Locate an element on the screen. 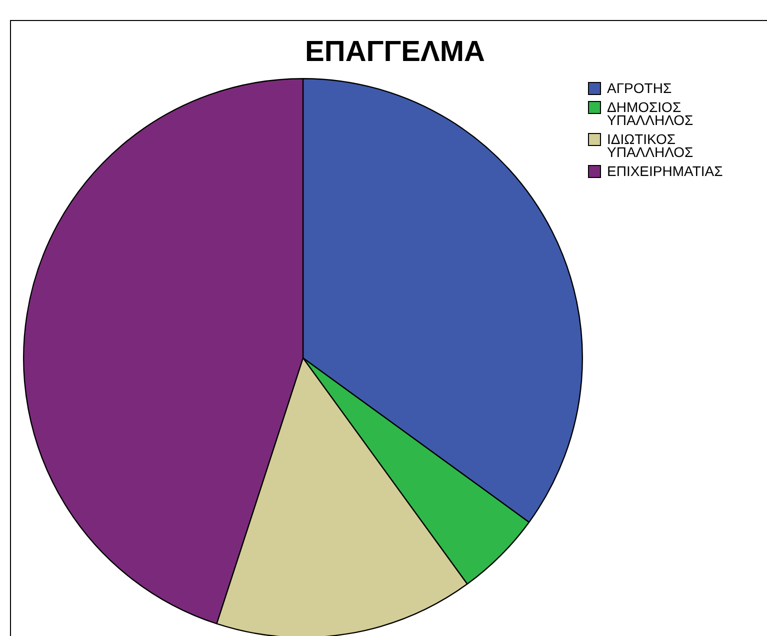  legend-label: ΔΗΜΟΣΙΟΣ ΥΠΑΛΛΗΛΟΣ is located at coordinates (650, 113).